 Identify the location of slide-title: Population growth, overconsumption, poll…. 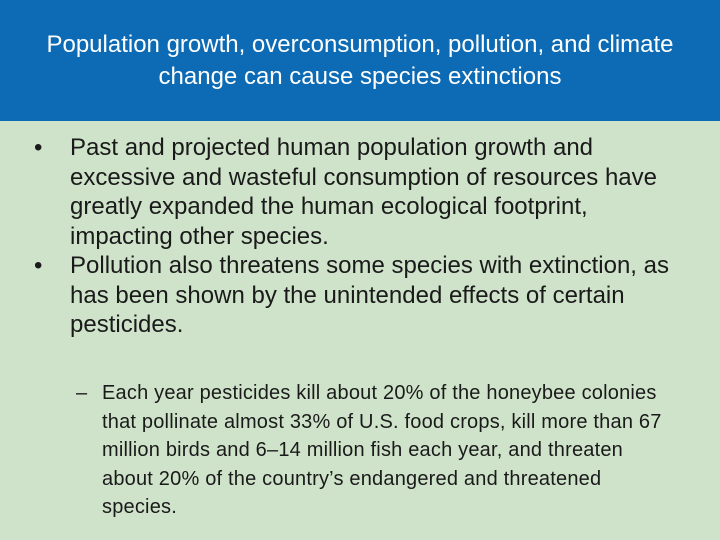
(360, 60).